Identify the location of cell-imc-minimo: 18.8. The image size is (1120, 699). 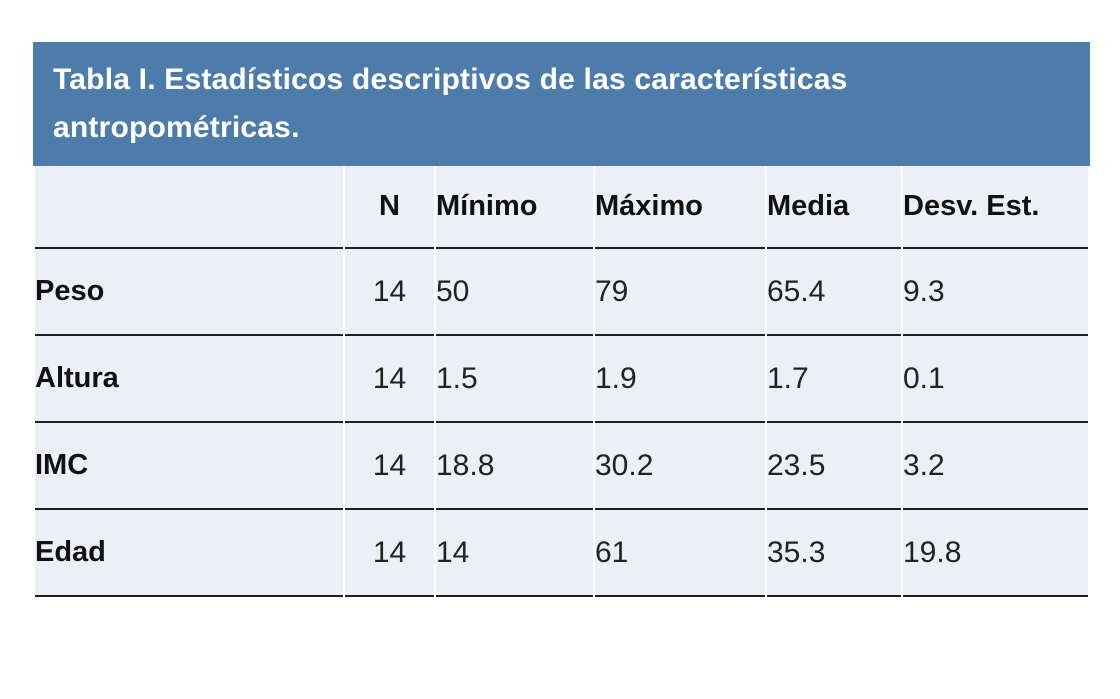
(514, 466).